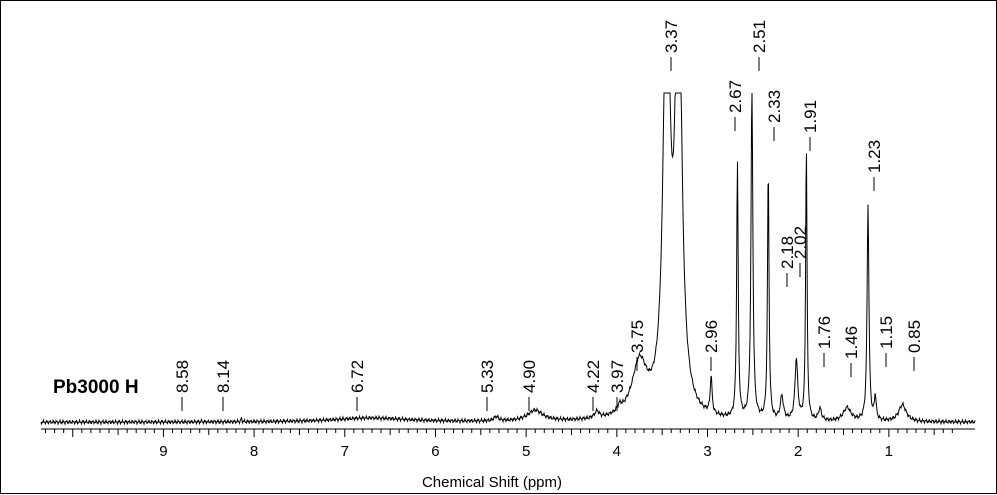  What do you see at coordinates (254, 451) in the screenshot?
I see `x-tick-label: 8` at bounding box center [254, 451].